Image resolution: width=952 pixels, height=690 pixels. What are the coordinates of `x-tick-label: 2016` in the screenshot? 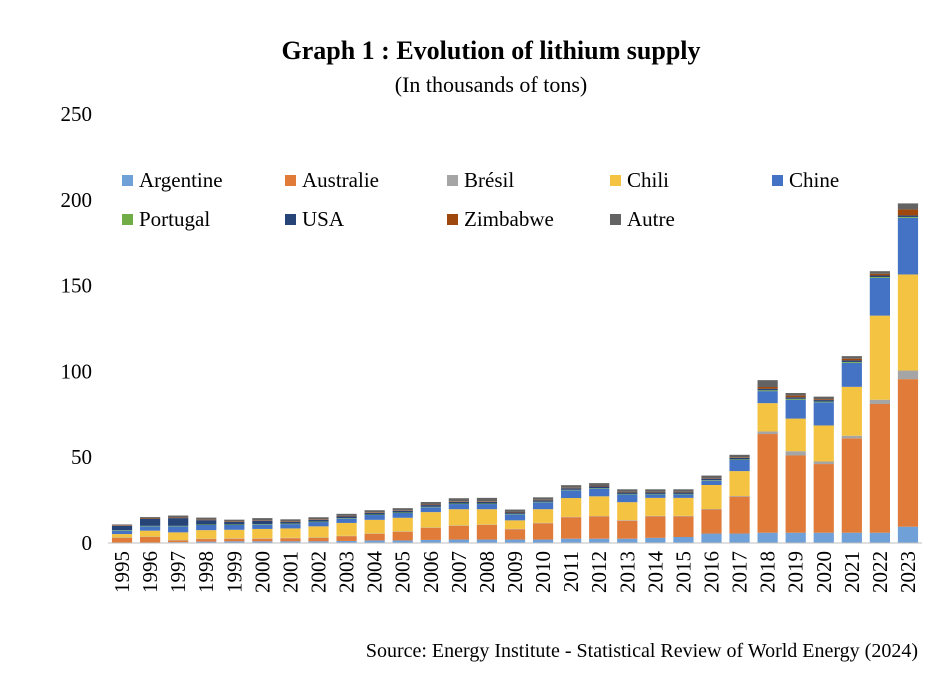 It's located at (711, 572).